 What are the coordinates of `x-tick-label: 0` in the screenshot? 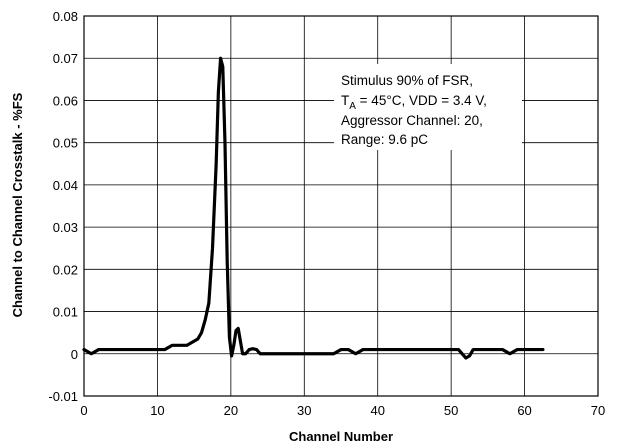 It's located at (83, 410).